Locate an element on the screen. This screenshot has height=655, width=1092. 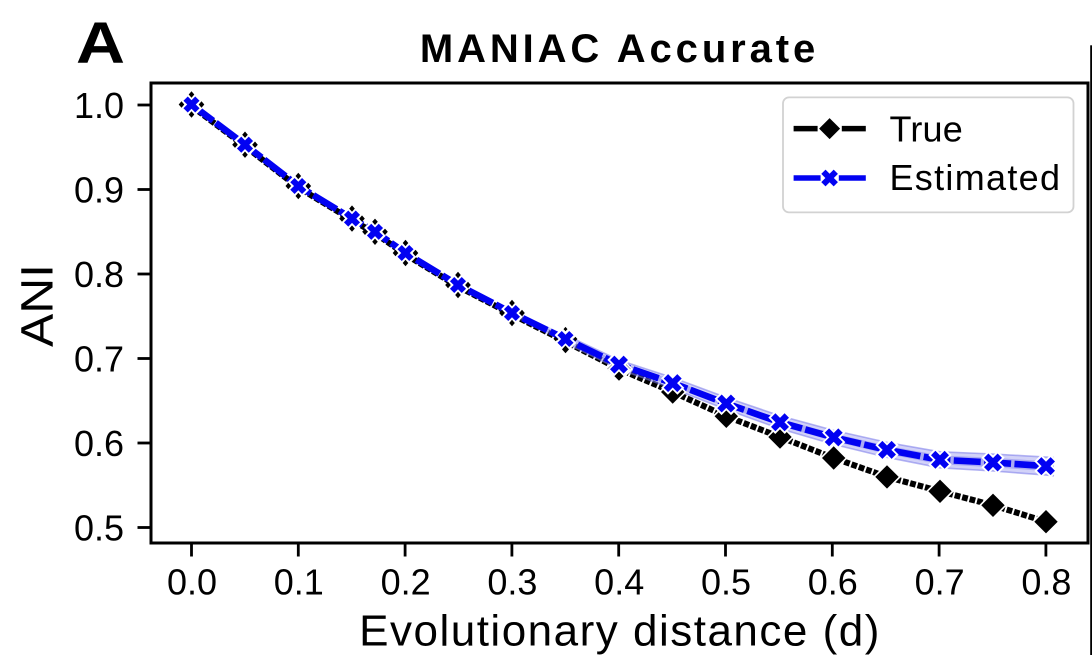
svg-text: Estimated is located at coordinates (976, 177).